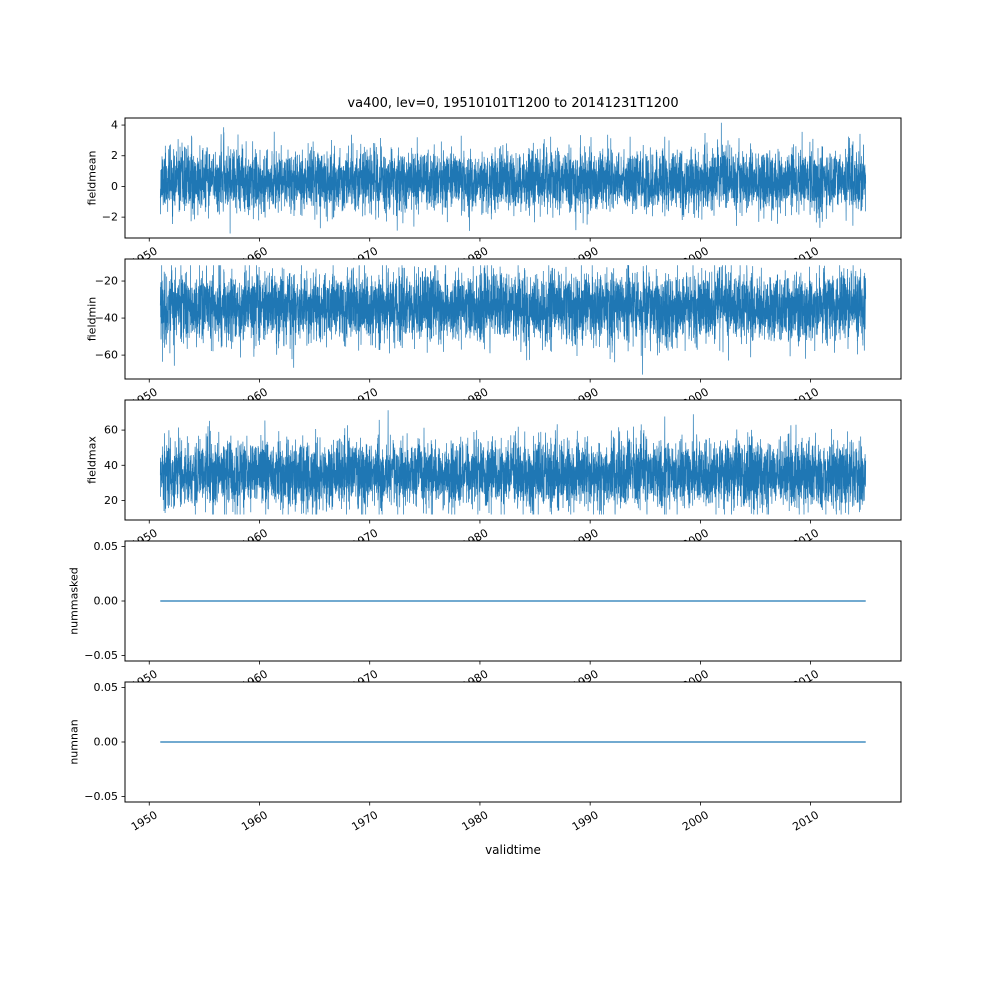 Image resolution: width=1000 pixels, height=1000 pixels. What do you see at coordinates (92, 319) in the screenshot?
I see `y-axis-label-fieldmin: fieldmin` at bounding box center [92, 319].